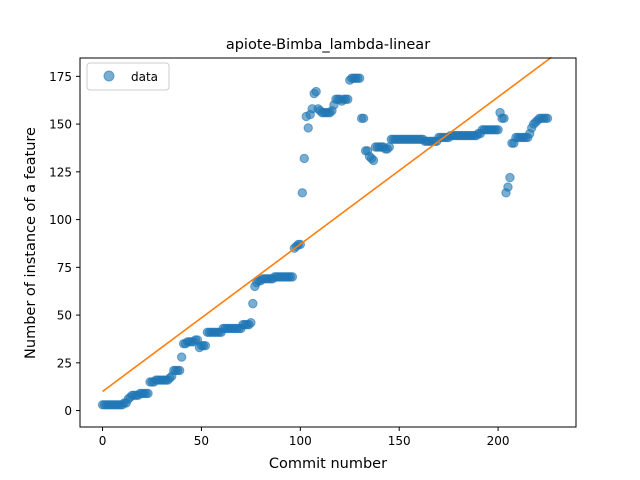 This screenshot has width=640, height=480. Describe the element at coordinates (68, 411) in the screenshot. I see `y-tick-label: 0` at that location.